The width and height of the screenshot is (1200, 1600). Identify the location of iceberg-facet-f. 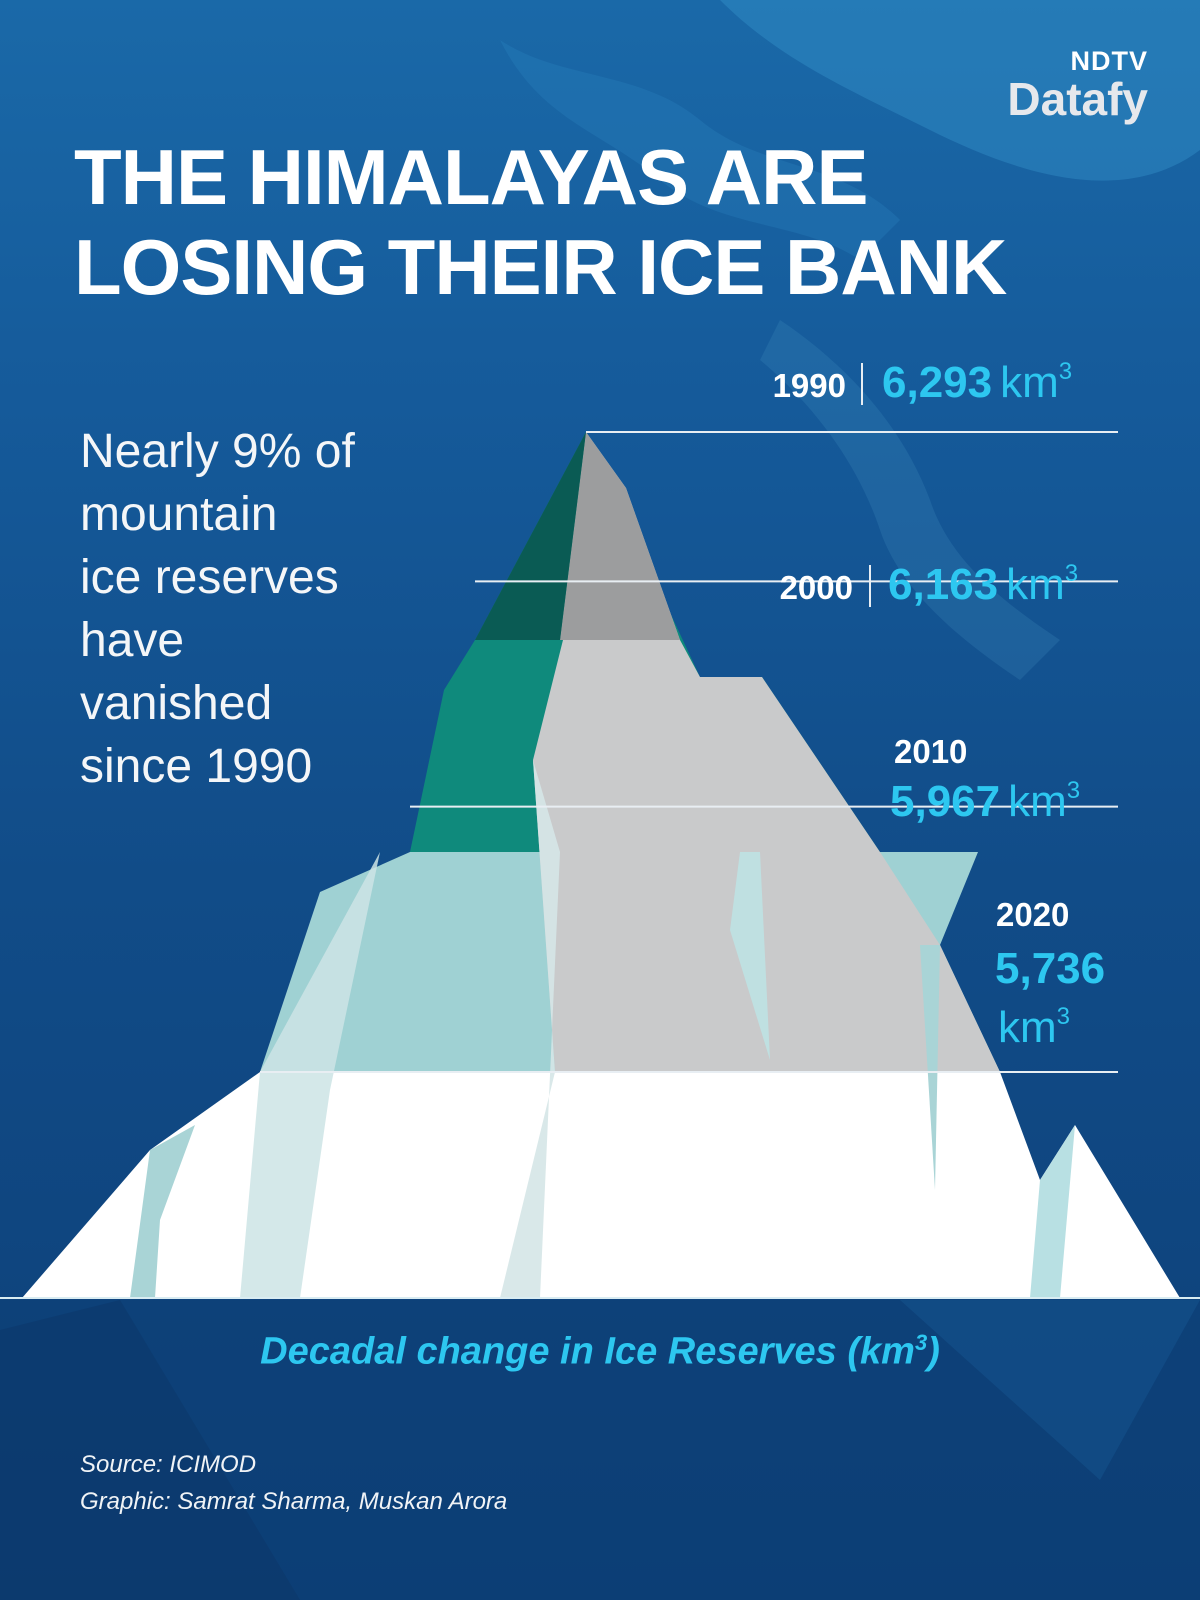
(930, 1067).